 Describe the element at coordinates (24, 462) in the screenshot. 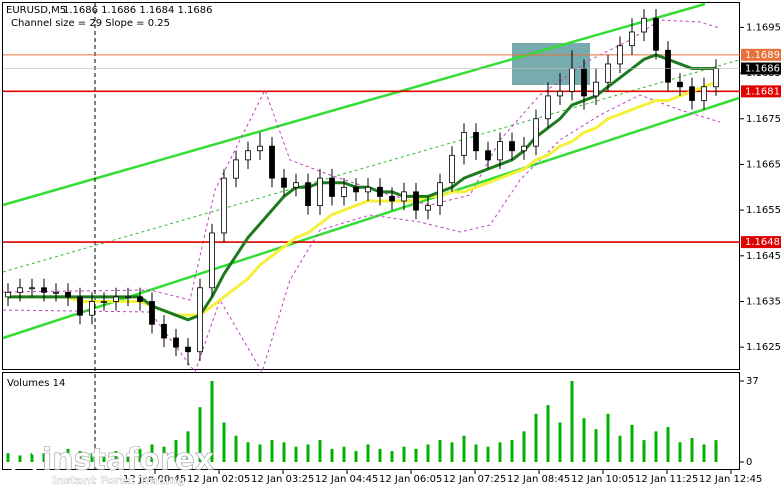

I see `watermark-logo` at that location.